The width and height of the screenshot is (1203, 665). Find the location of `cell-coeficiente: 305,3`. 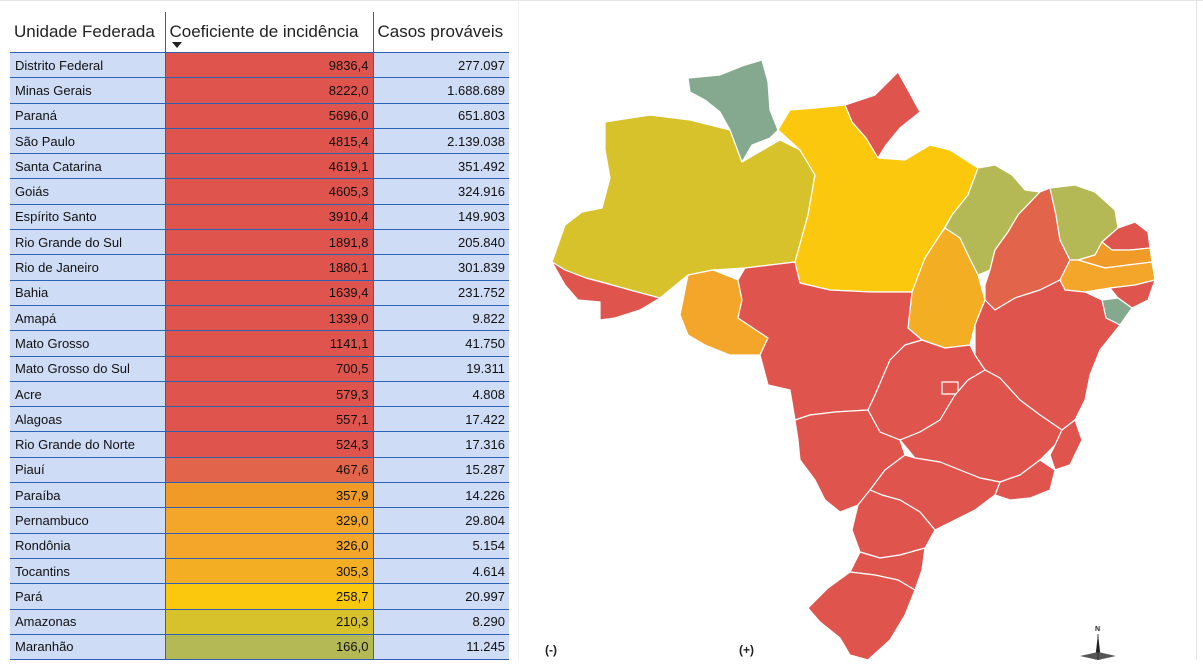

cell-coeficiente: 305,3 is located at coordinates (269, 571).